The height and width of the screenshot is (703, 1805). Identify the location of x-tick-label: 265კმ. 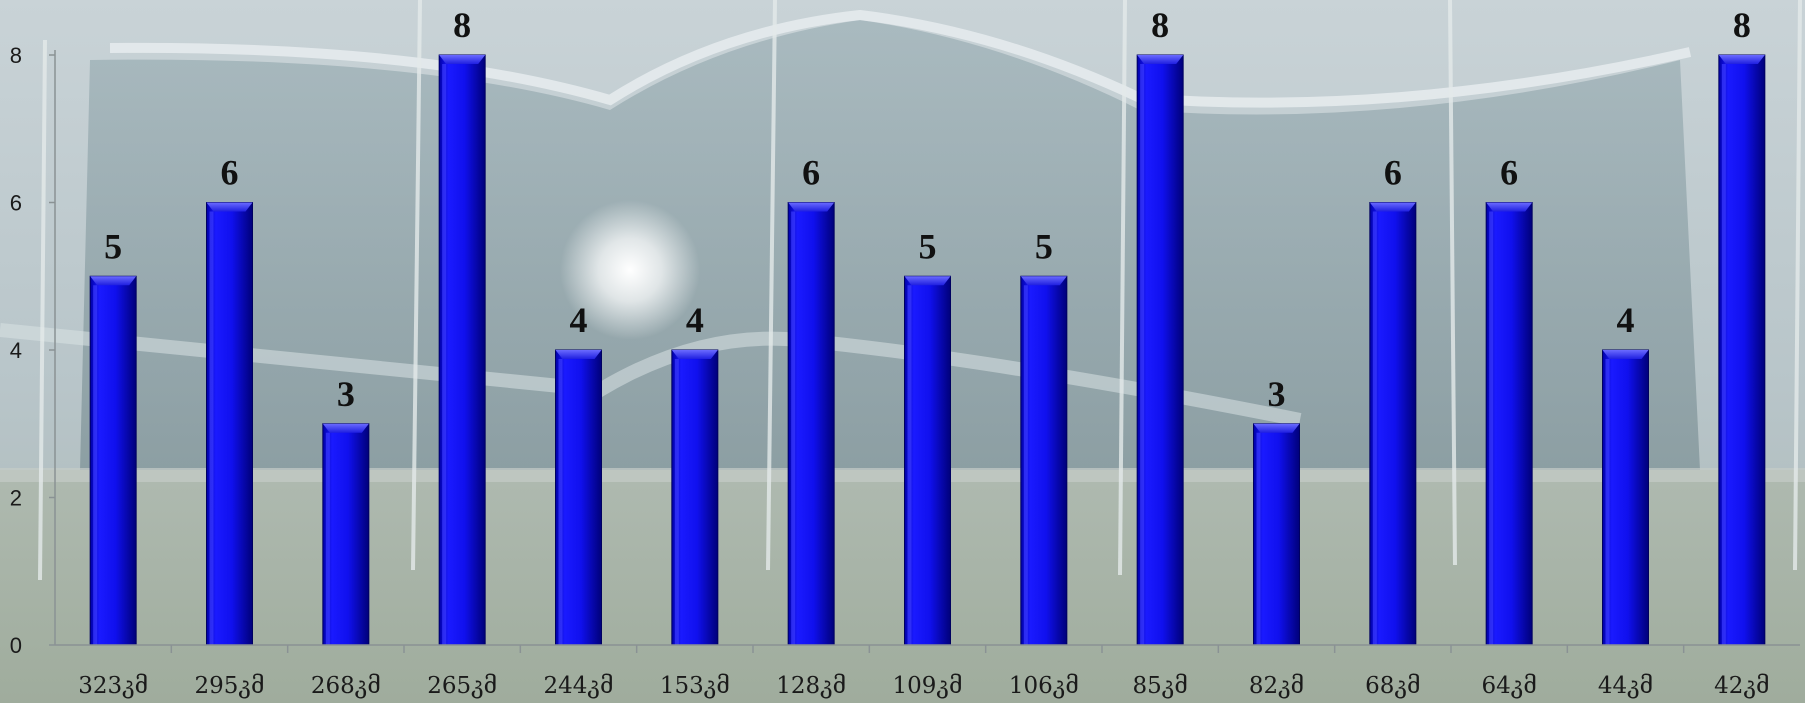
(462, 686).